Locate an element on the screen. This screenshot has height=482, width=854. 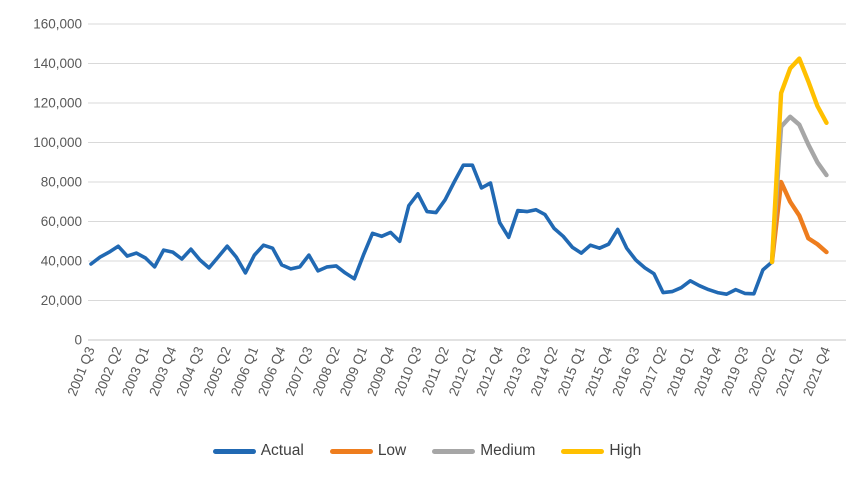
legend-label: High is located at coordinates (625, 450).